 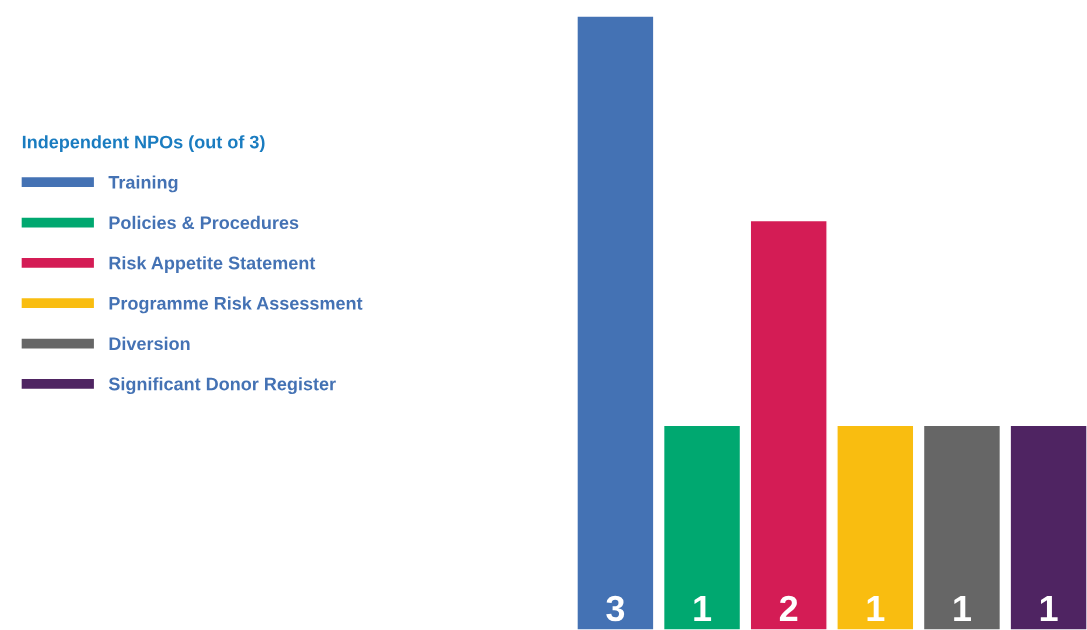 I want to click on legend-label: Policies & Procedures, so click(x=204, y=222).